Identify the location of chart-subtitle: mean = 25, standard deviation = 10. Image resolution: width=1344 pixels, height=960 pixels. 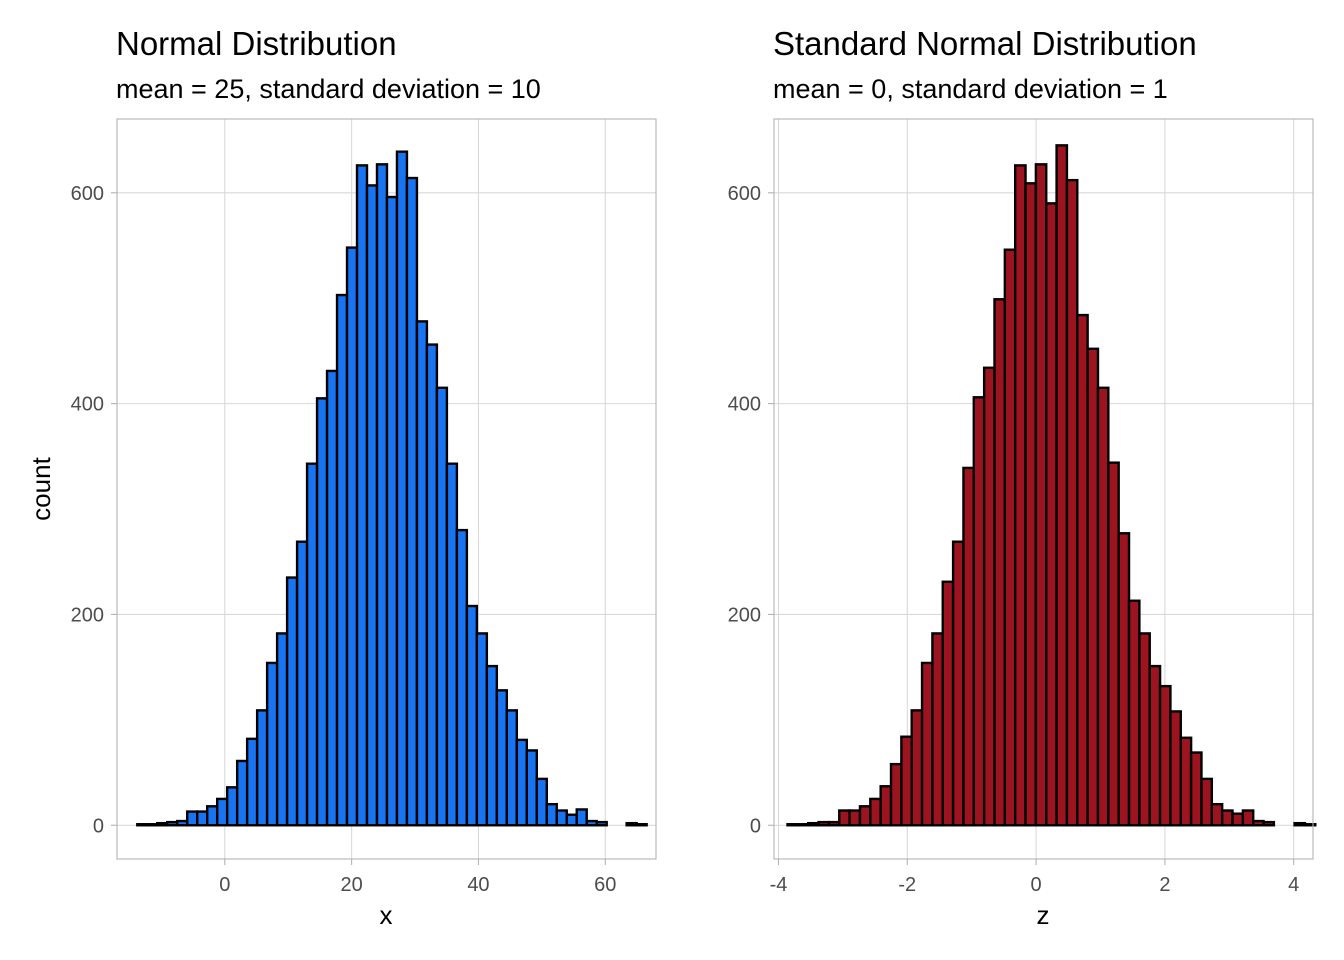
(328, 89).